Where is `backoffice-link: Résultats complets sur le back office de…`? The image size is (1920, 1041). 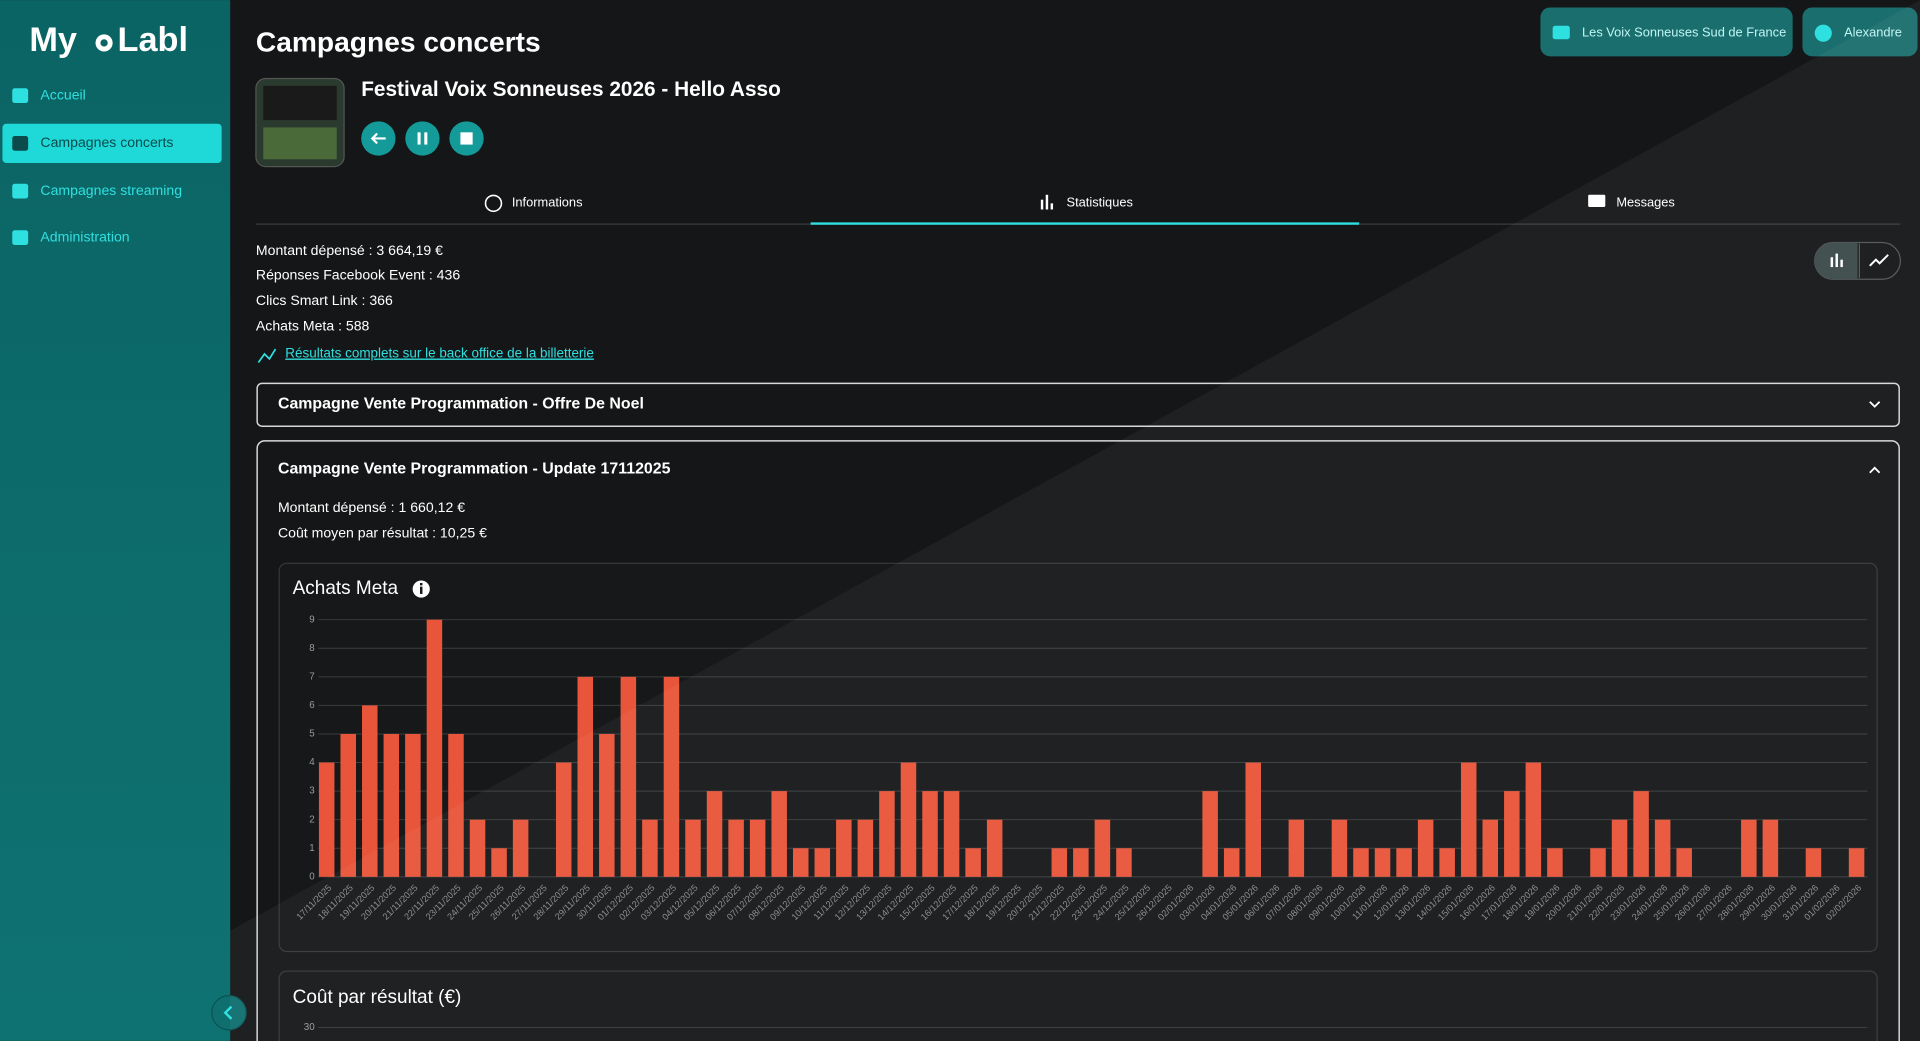 backoffice-link: Résultats complets sur le back office de… is located at coordinates (439, 353).